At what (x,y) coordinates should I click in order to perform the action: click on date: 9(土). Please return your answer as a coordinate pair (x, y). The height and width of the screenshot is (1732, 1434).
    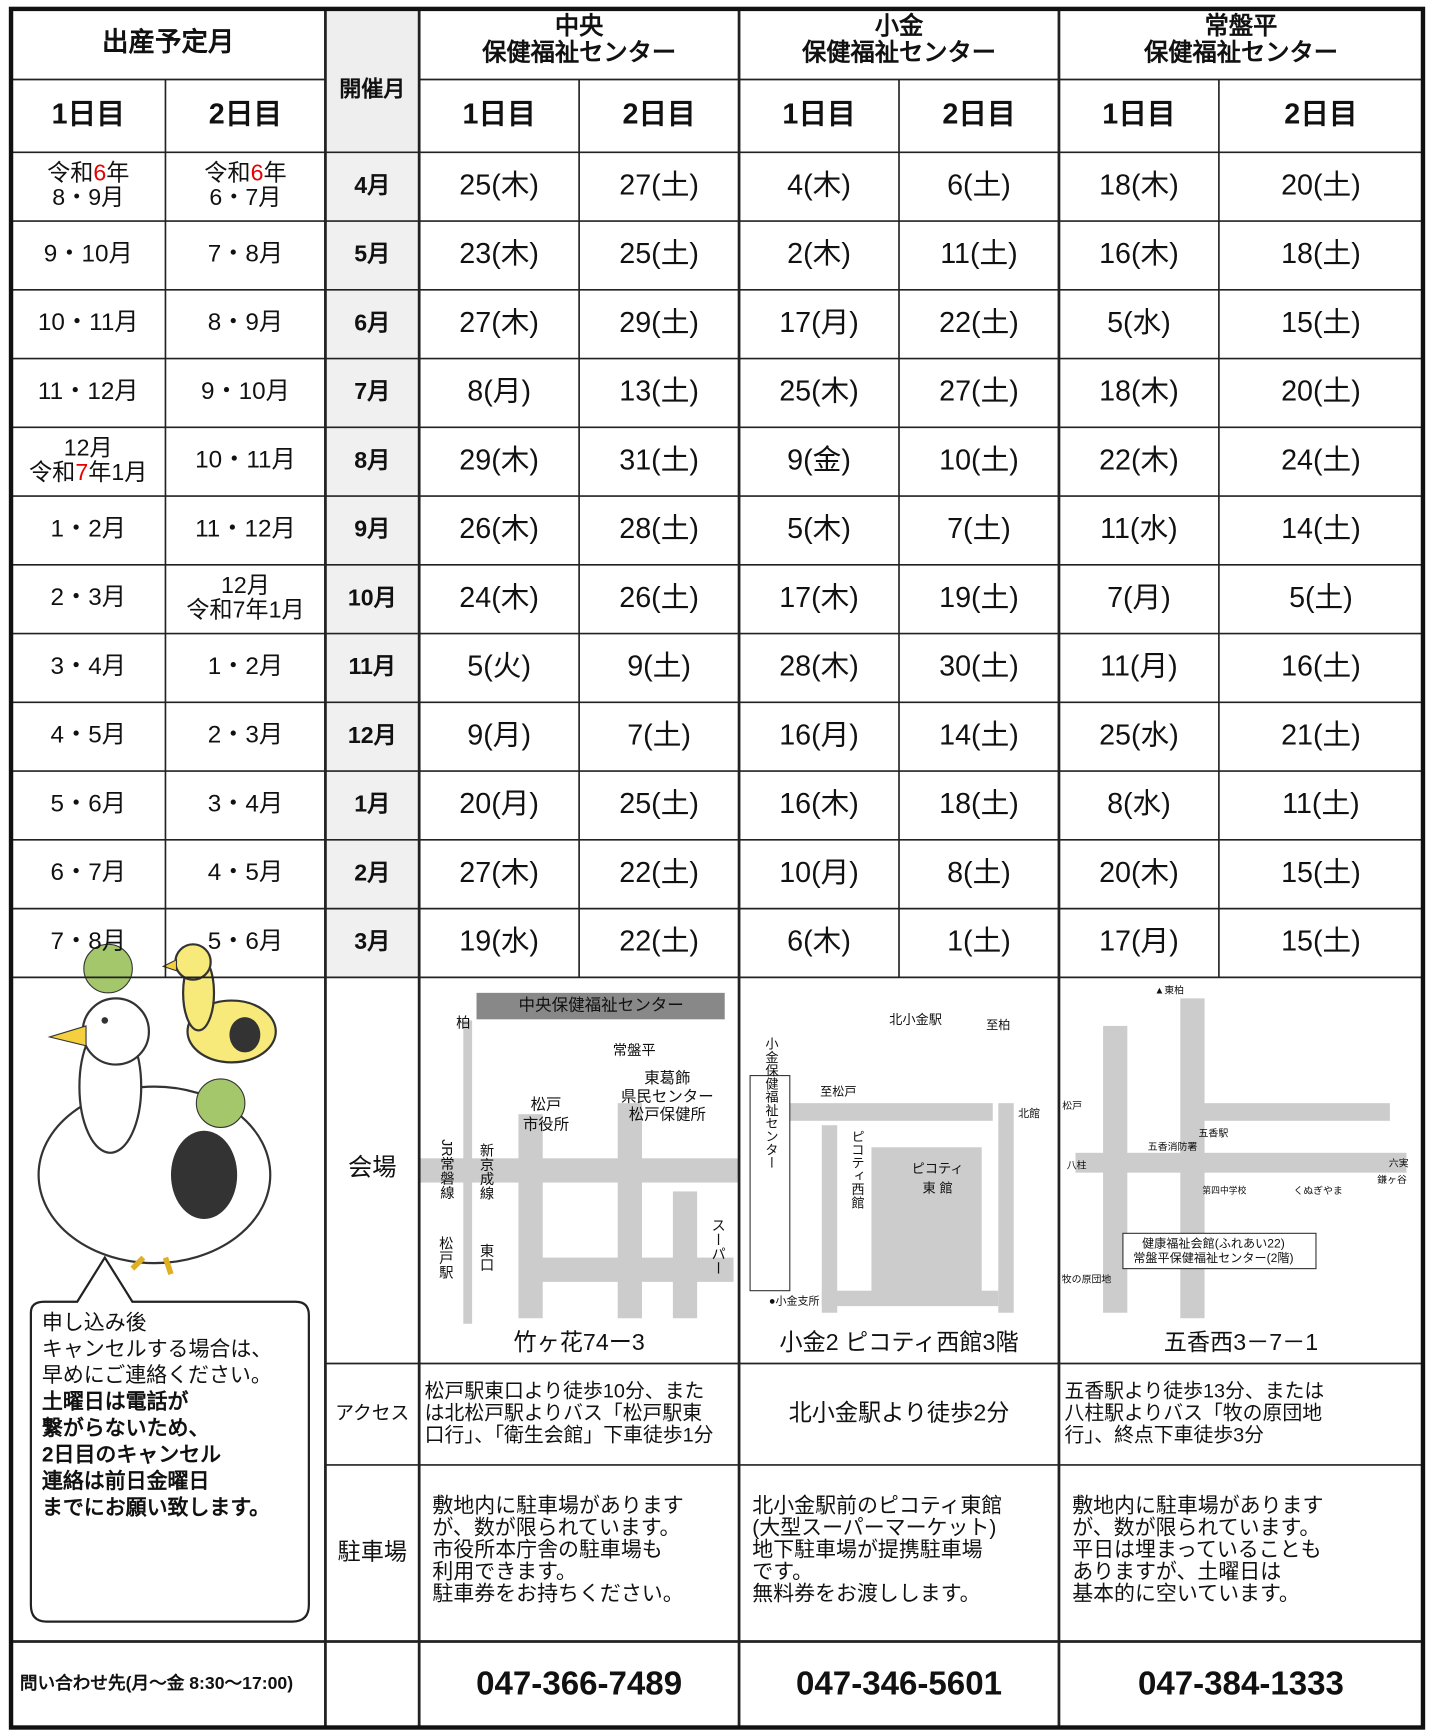
    Looking at the image, I should click on (659, 667).